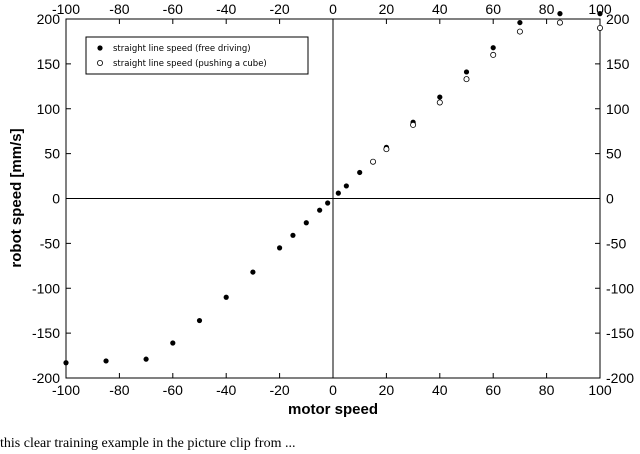 Image resolution: width=640 pixels, height=454 pixels. What do you see at coordinates (618, 64) in the screenshot?
I see `right-tick-label: 150` at bounding box center [618, 64].